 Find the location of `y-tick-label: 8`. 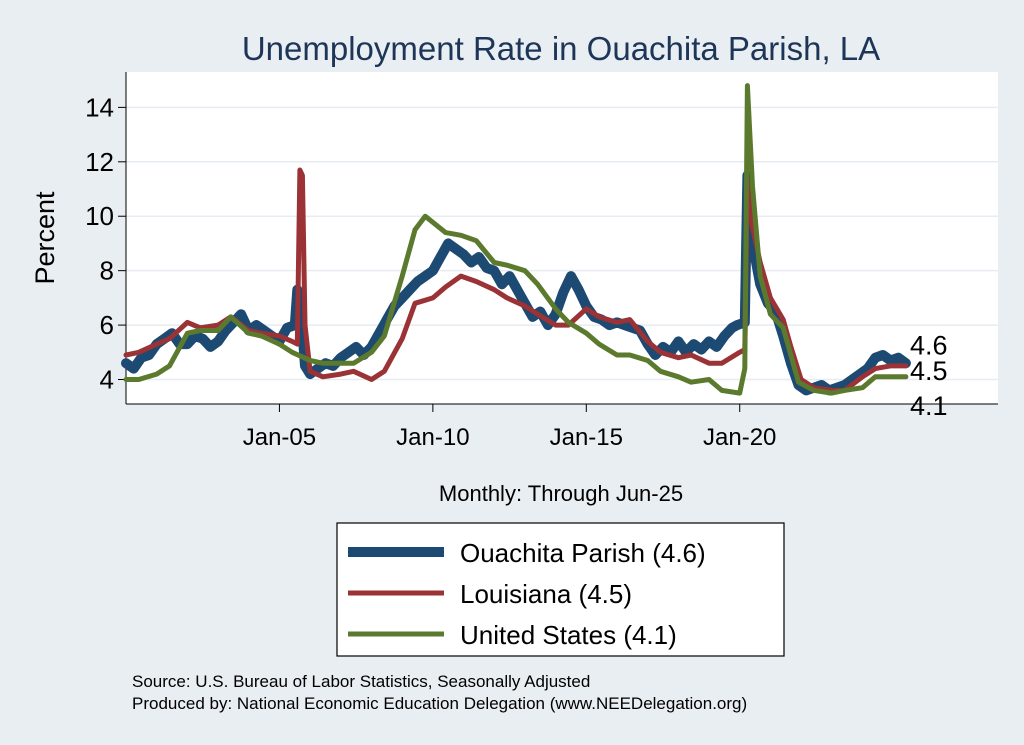

y-tick-label: 8 is located at coordinates (107, 271).